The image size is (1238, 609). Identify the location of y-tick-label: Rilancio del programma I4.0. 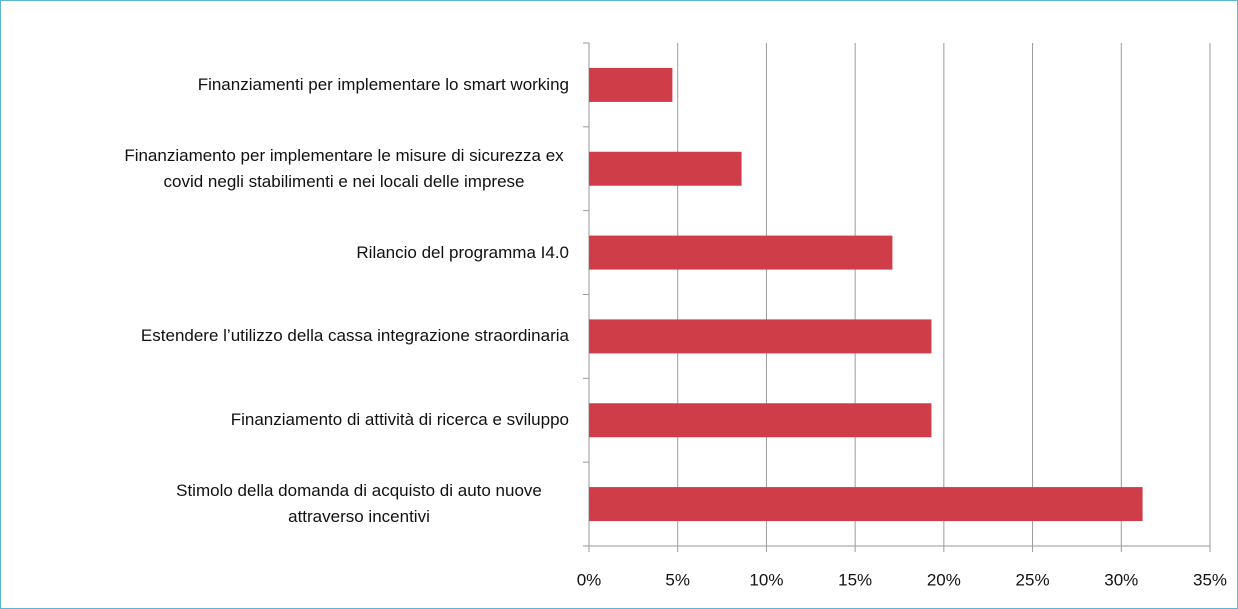
(462, 252).